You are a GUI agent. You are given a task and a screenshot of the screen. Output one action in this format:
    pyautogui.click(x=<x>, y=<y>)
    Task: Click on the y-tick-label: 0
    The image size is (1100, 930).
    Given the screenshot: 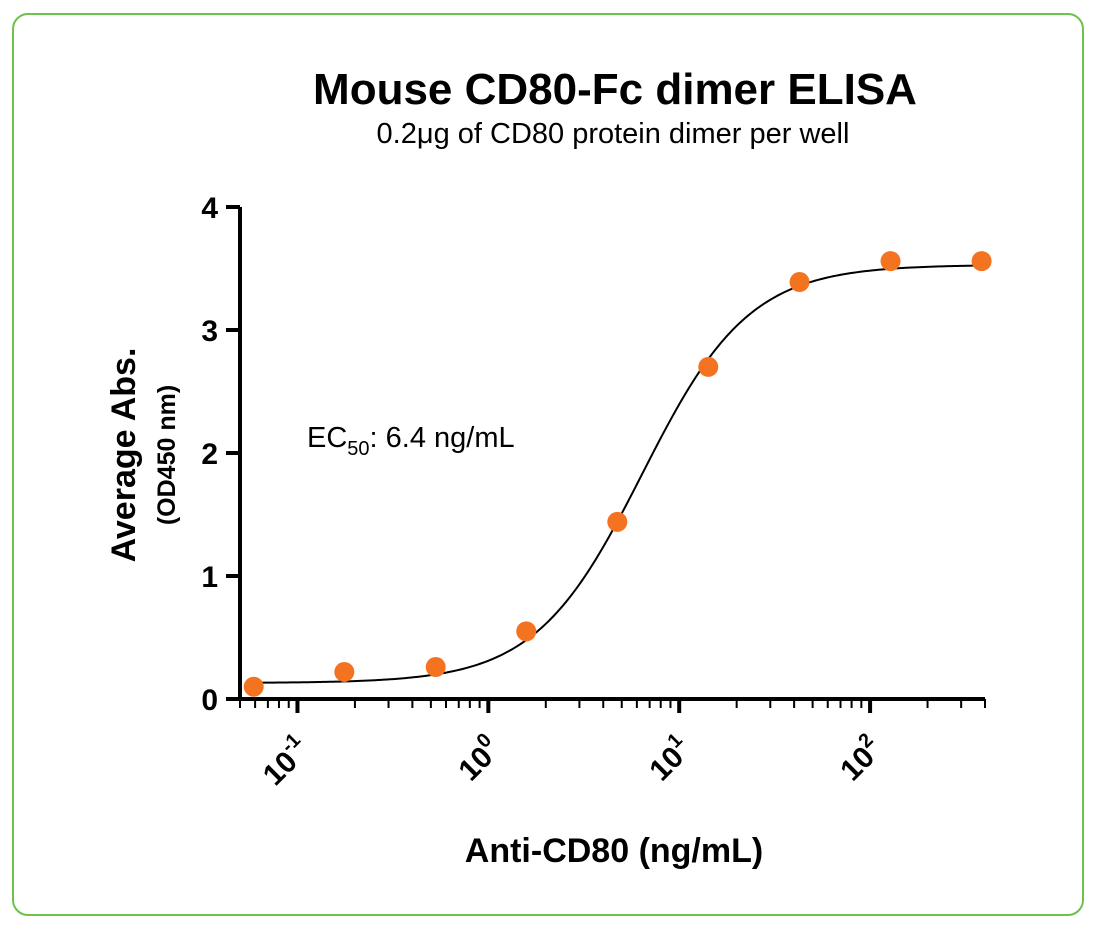 What is the action you would take?
    pyautogui.click(x=209, y=700)
    